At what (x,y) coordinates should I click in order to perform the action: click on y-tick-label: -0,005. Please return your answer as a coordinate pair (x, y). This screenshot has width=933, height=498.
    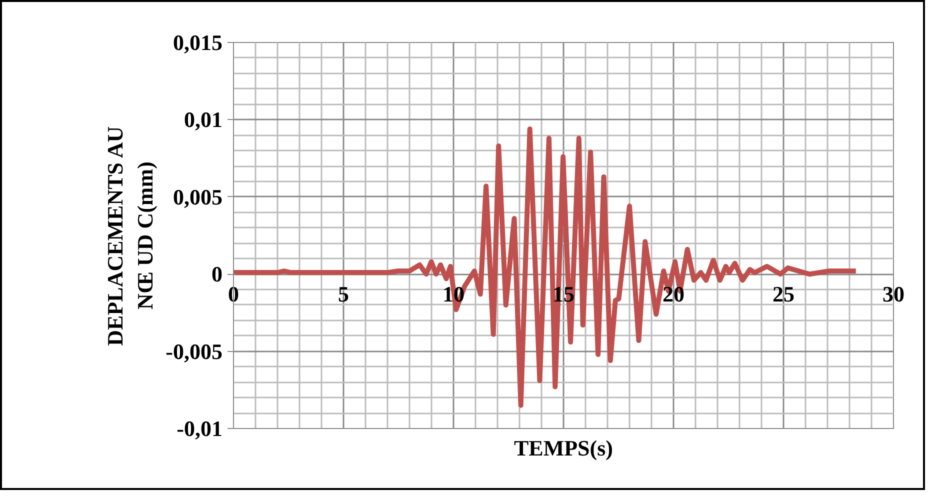
    Looking at the image, I should click on (194, 351).